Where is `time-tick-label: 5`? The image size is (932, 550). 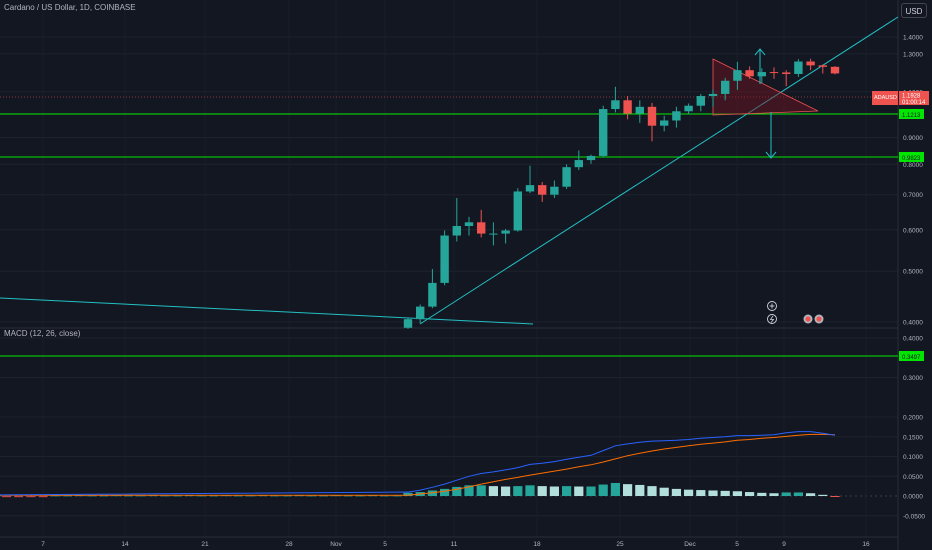
time-tick-label: 5 is located at coordinates (385, 544).